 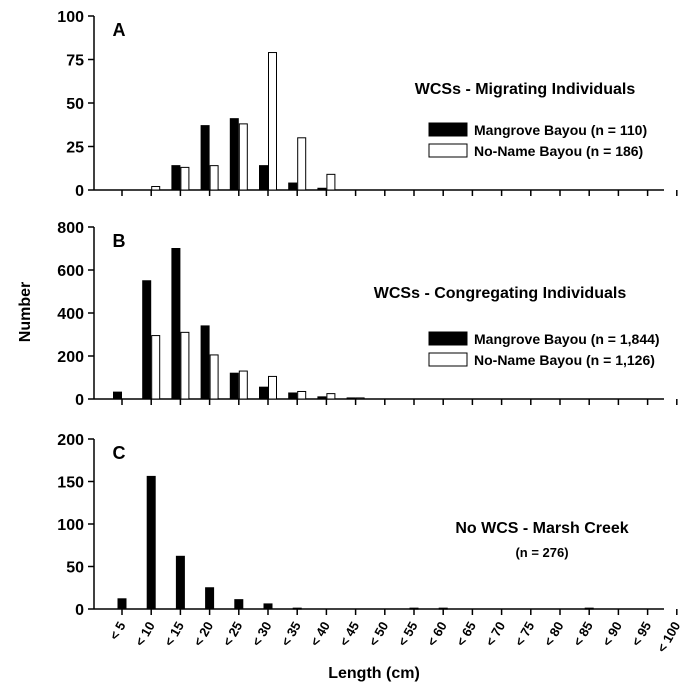 I want to click on x-tick-label: < 15, so click(x=174, y=634).